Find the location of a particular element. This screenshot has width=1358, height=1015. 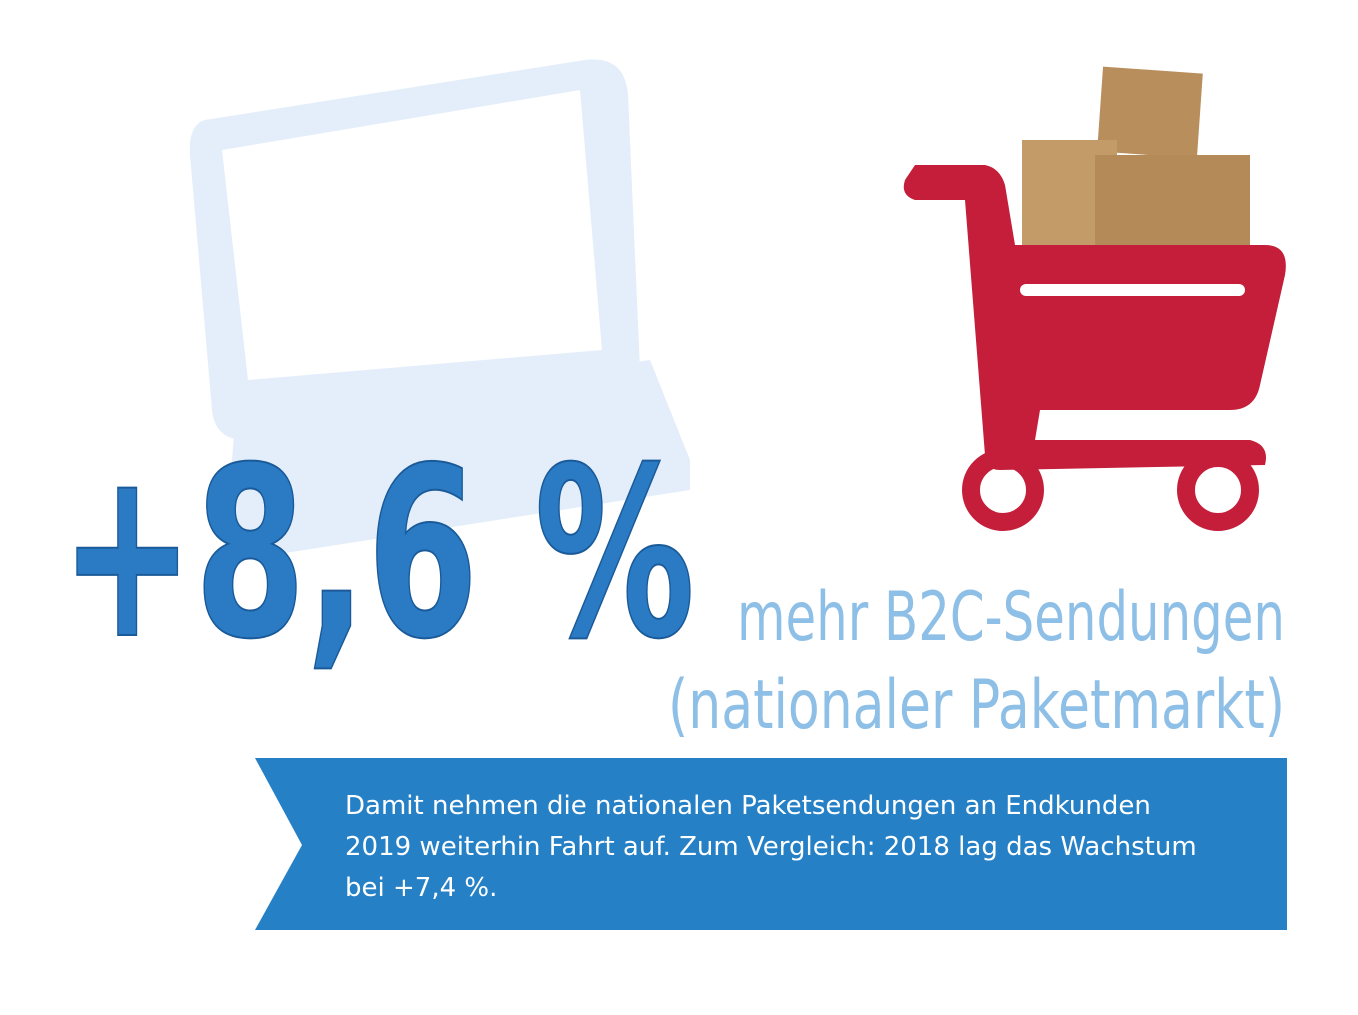

cart-icon is located at coordinates (1094, 298).